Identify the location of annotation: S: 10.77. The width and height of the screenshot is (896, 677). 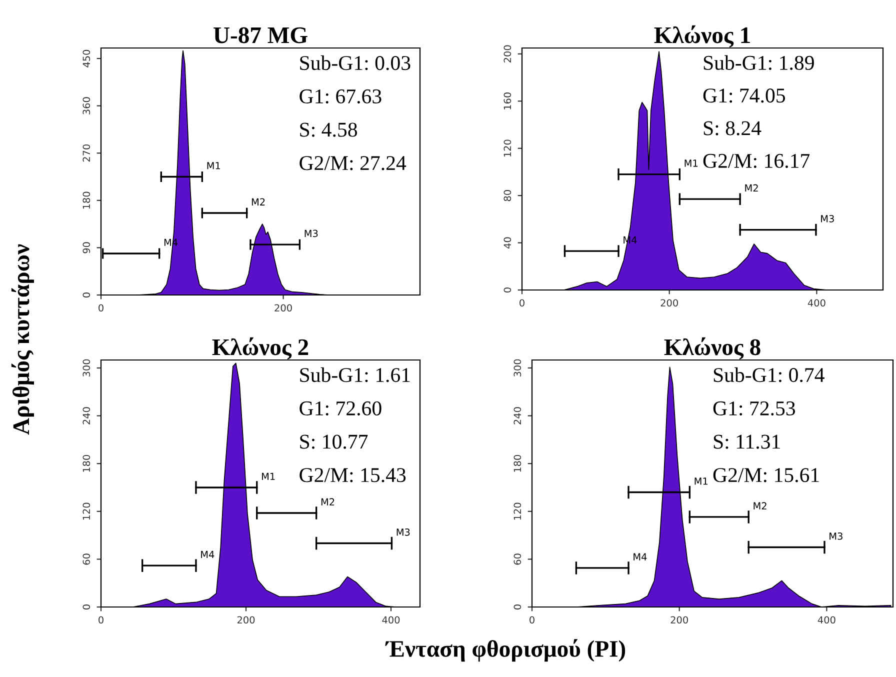
(334, 441).